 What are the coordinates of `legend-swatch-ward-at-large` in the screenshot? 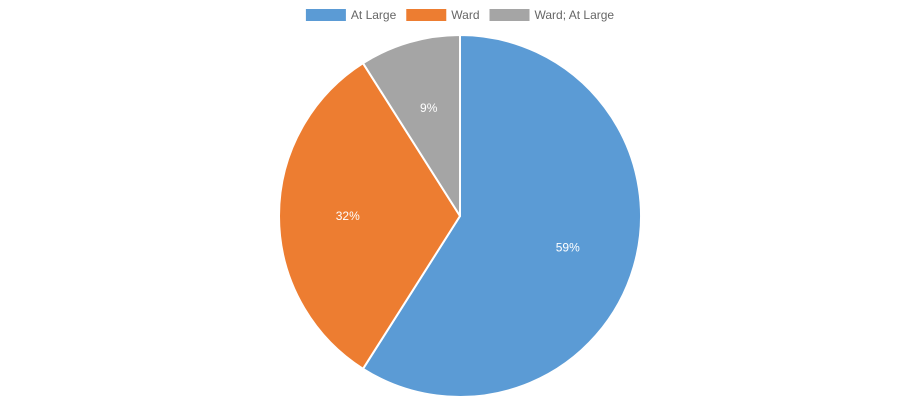 It's located at (509, 15).